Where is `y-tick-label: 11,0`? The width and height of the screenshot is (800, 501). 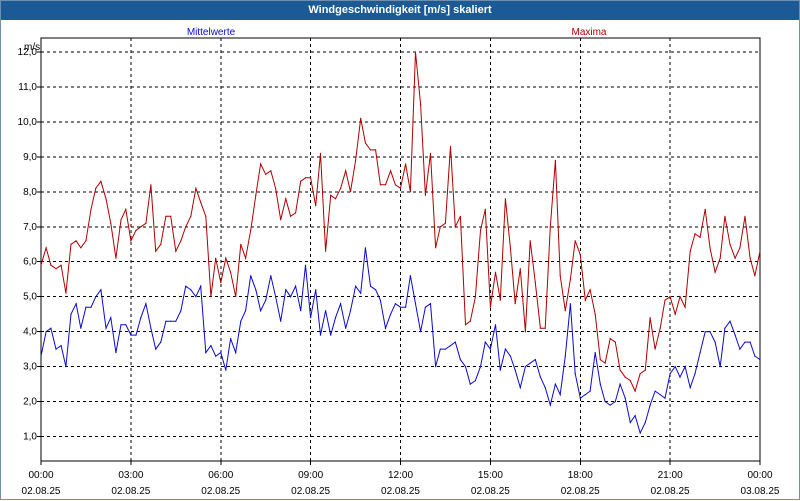 y-tick-label: 11,0 is located at coordinates (27, 87).